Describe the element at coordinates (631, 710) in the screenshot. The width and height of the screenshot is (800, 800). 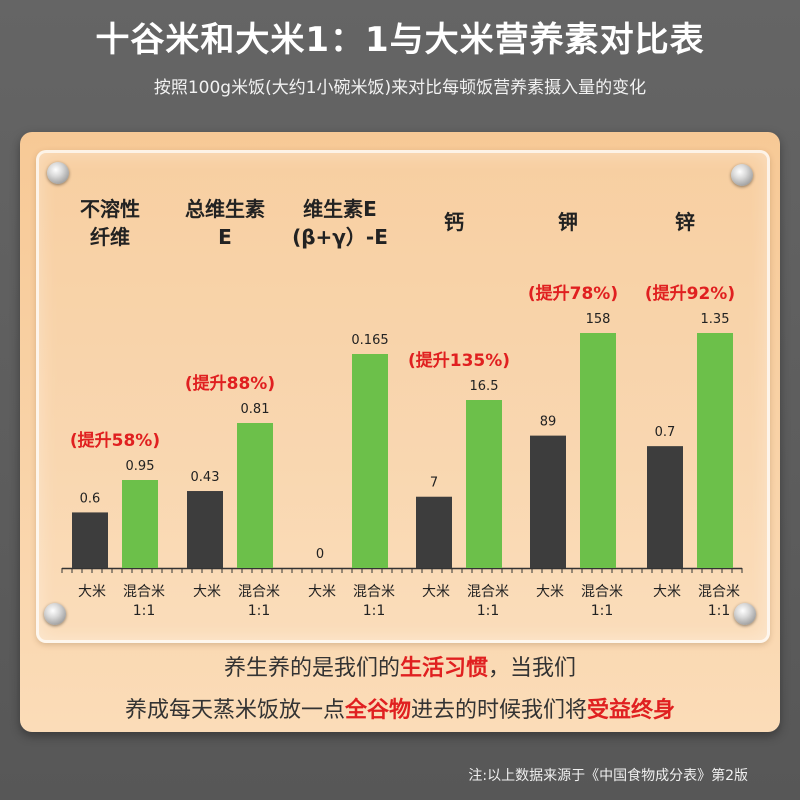
I see `footer-highlight-benefit: 受益终身` at that location.